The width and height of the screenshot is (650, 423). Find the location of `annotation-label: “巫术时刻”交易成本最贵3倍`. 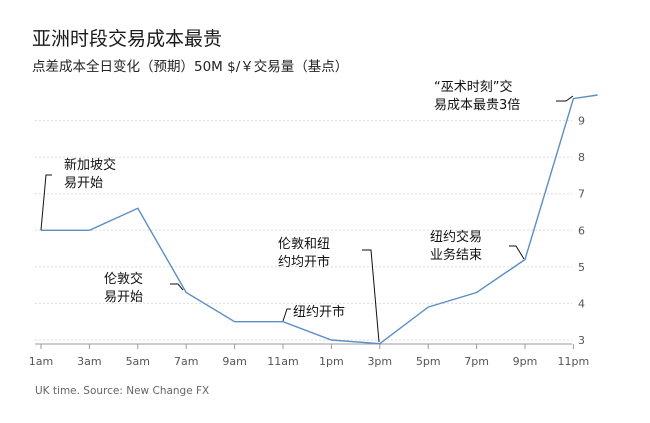

annotation-label: “巫术时刻”交易成本最贵3倍 is located at coordinates (477, 96).